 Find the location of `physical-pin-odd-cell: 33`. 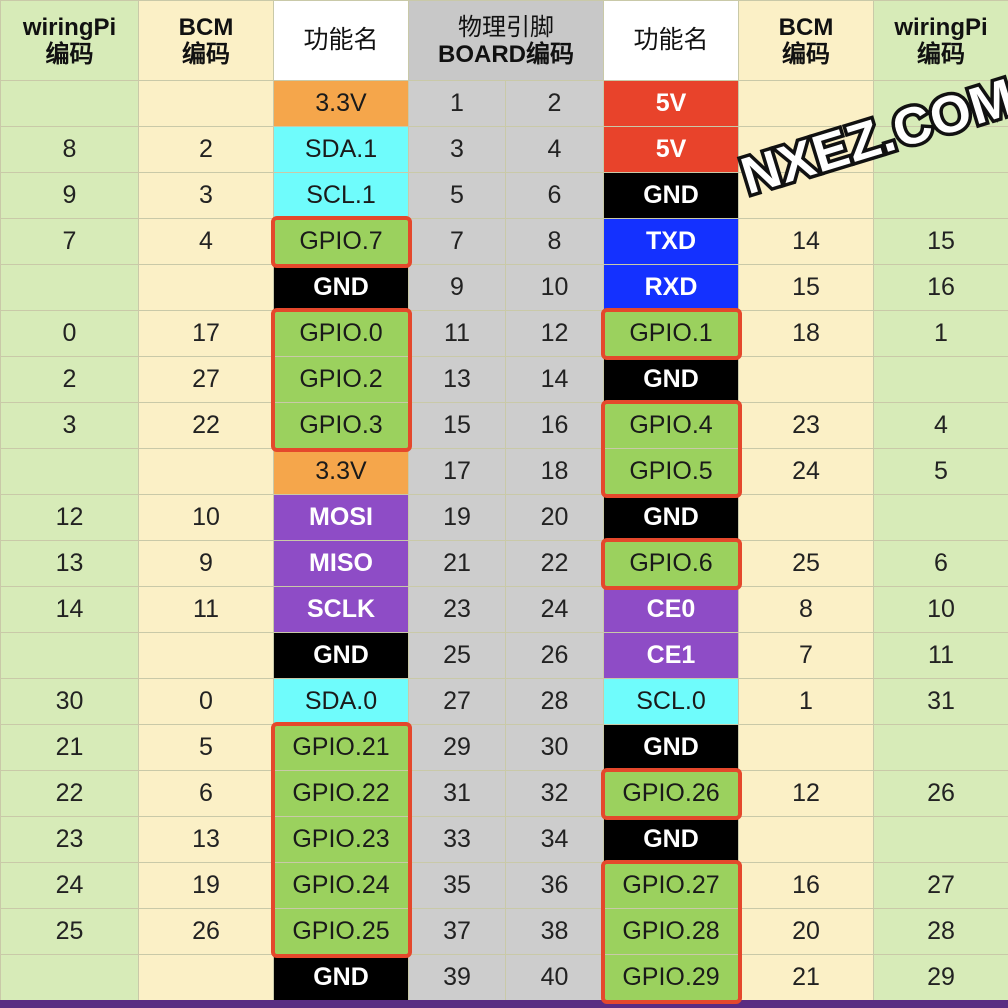

physical-pin-odd-cell: 33 is located at coordinates (457, 839).